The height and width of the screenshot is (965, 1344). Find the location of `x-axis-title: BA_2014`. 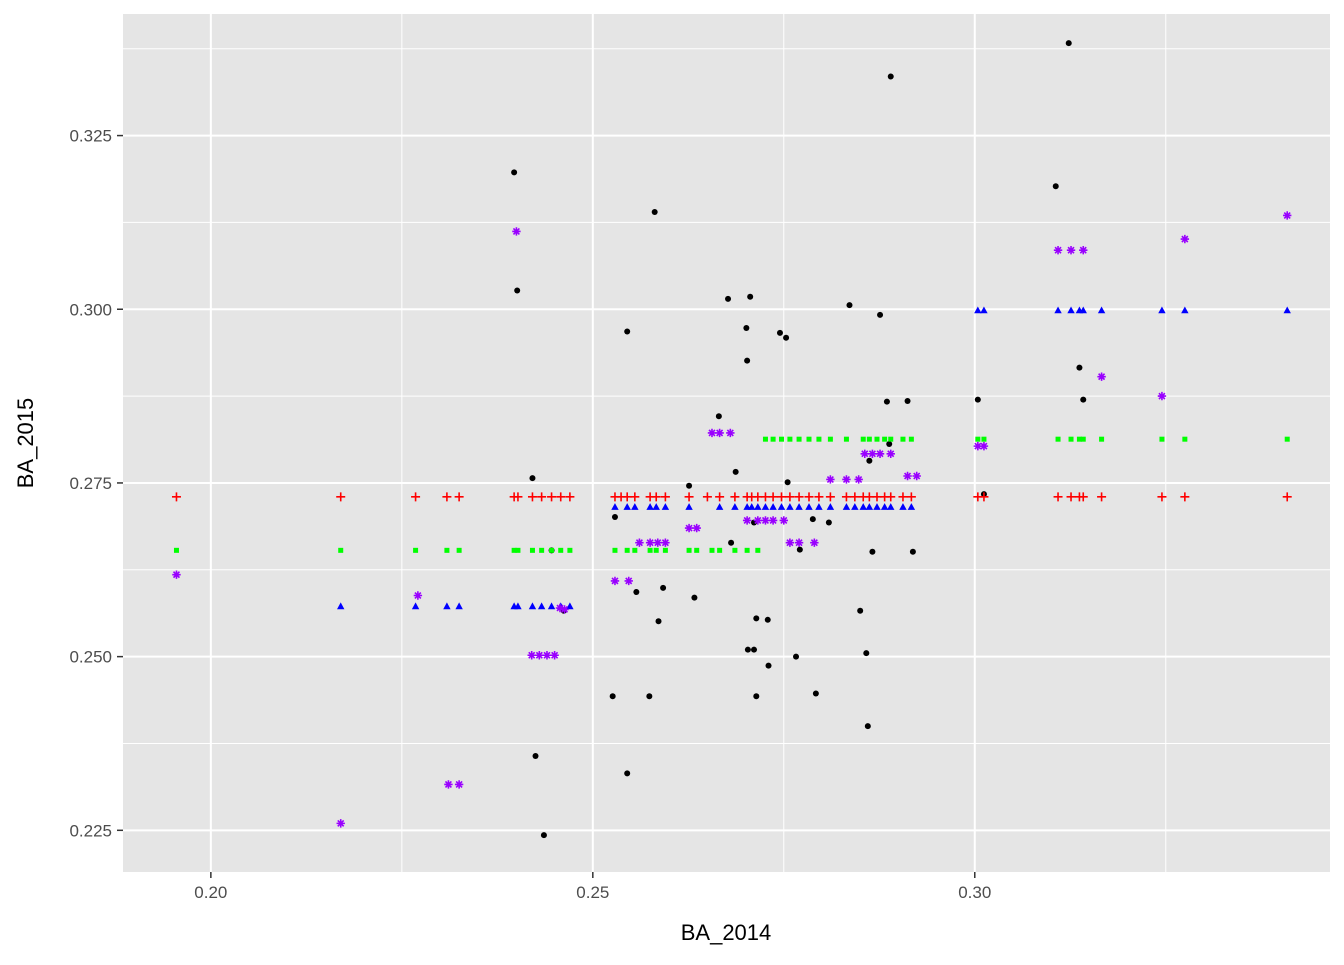

x-axis-title: BA_2014 is located at coordinates (726, 932).